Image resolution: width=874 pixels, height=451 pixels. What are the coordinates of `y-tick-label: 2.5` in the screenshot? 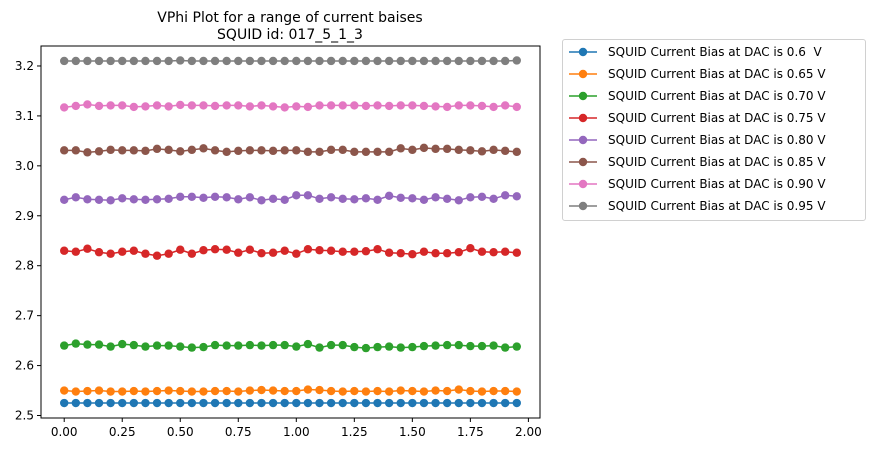 It's located at (24, 416).